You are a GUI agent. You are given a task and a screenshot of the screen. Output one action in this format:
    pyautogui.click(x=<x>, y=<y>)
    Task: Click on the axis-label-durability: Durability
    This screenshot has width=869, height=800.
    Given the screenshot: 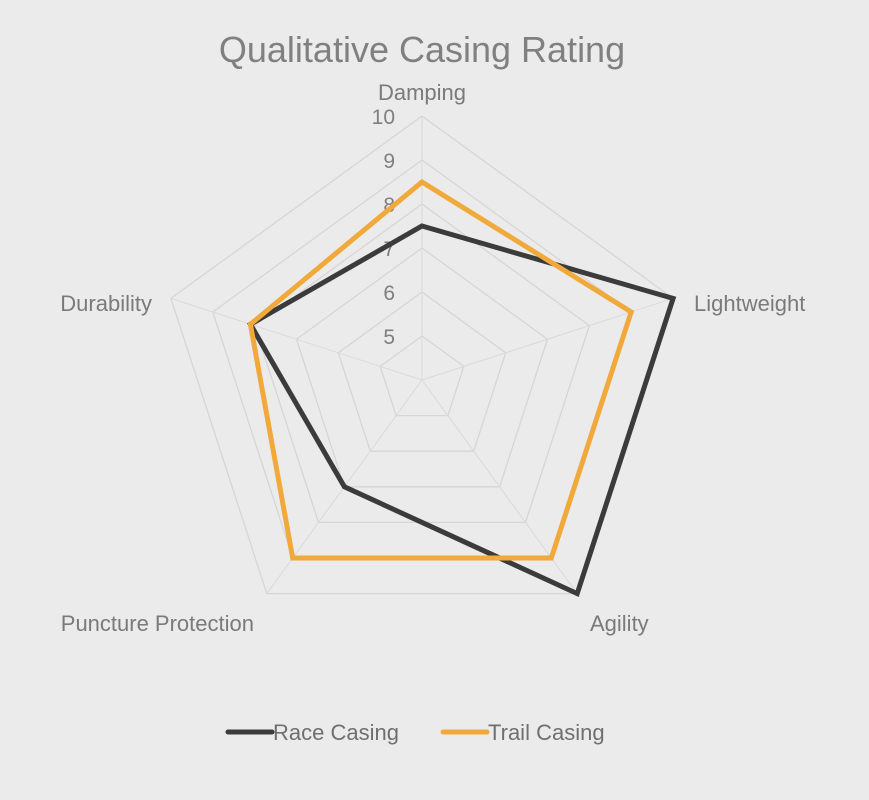 What is the action you would take?
    pyautogui.click(x=106, y=303)
    